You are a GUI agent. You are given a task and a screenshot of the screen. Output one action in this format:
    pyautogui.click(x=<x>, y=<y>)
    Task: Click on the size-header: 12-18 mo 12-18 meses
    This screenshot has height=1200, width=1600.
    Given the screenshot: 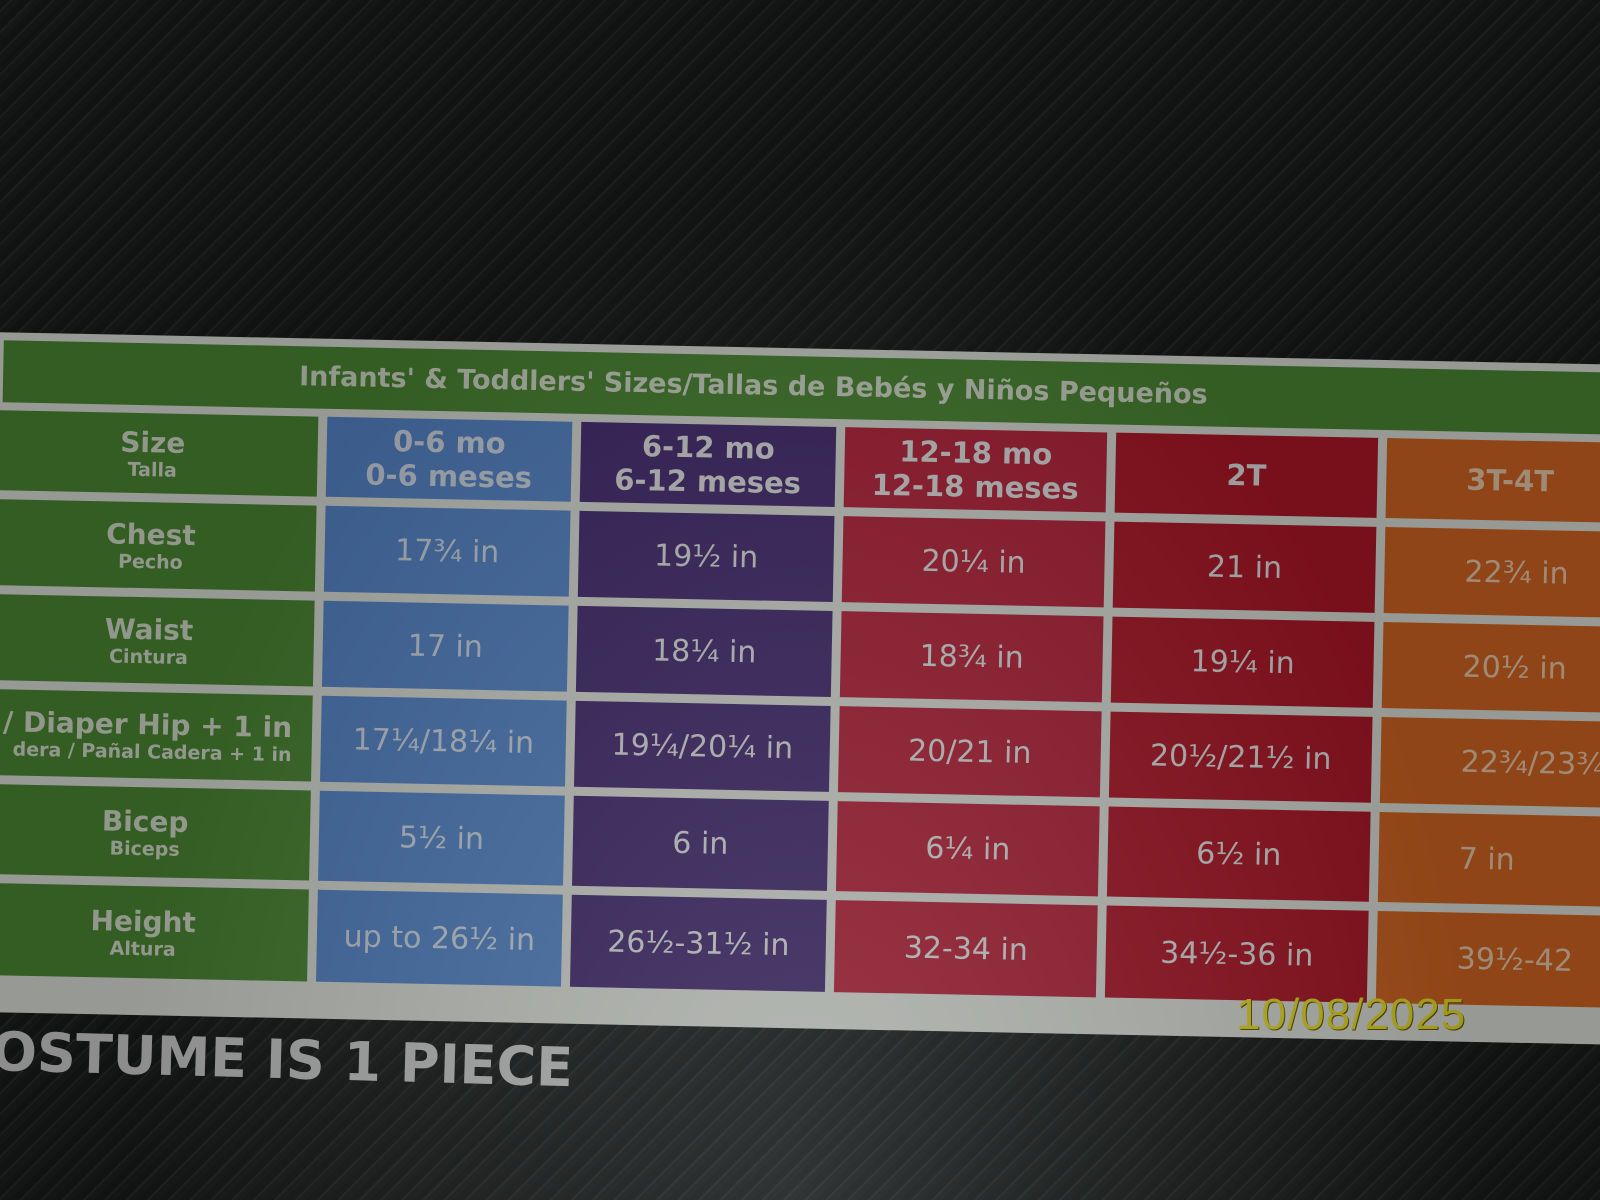 What is the action you would take?
    pyautogui.click(x=975, y=470)
    